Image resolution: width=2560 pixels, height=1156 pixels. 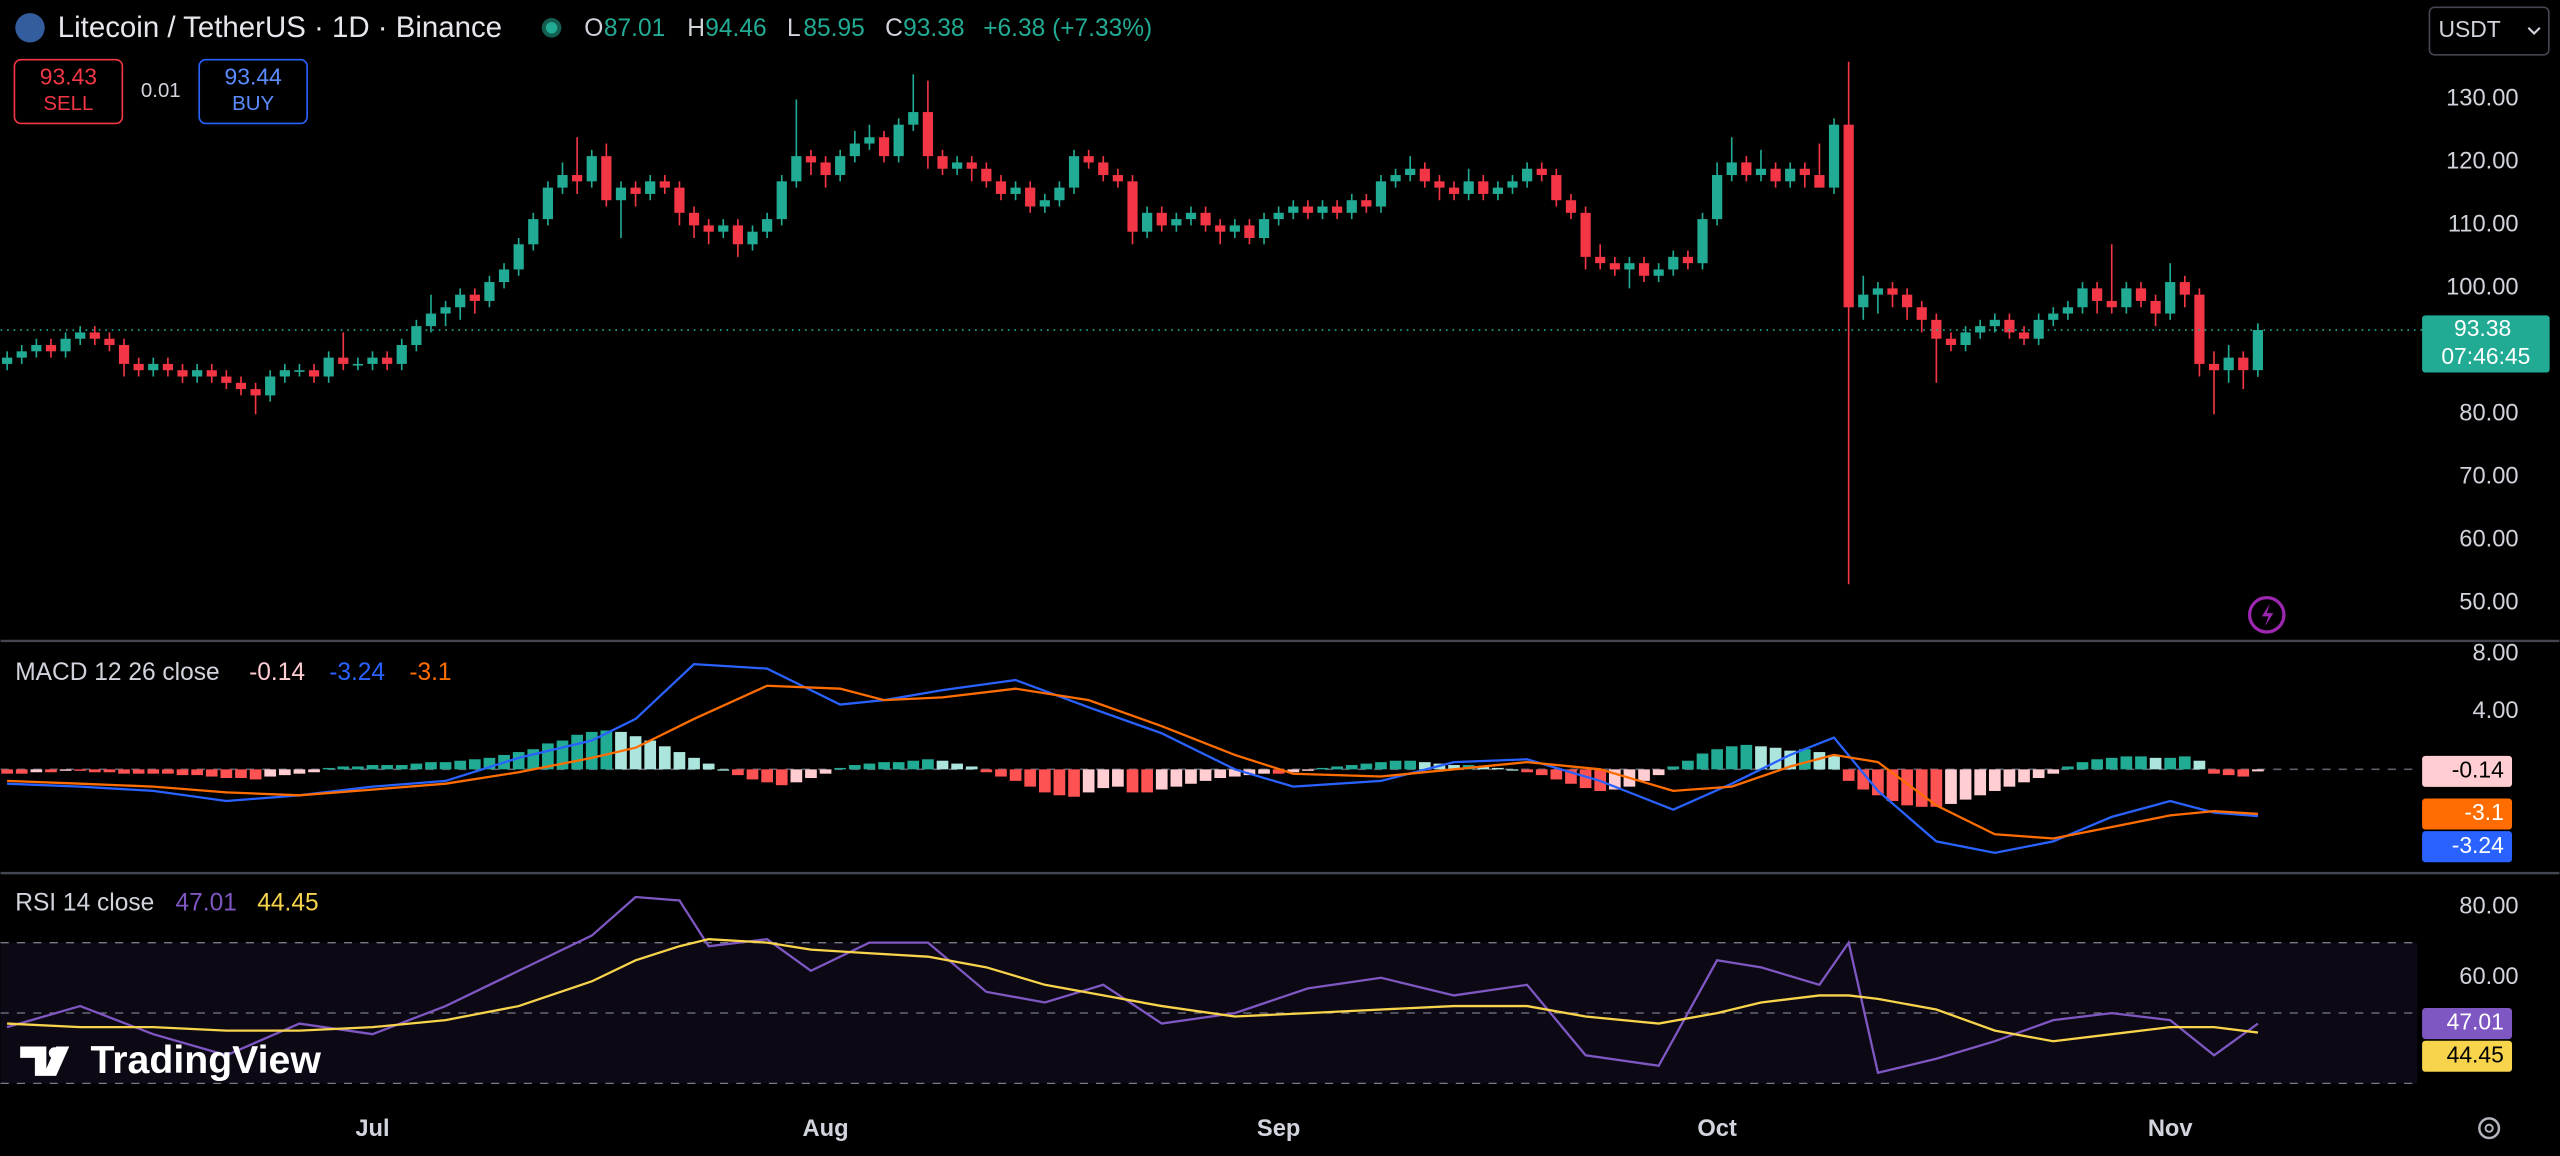 What do you see at coordinates (2489, 31) in the screenshot?
I see `currency-selector` at bounding box center [2489, 31].